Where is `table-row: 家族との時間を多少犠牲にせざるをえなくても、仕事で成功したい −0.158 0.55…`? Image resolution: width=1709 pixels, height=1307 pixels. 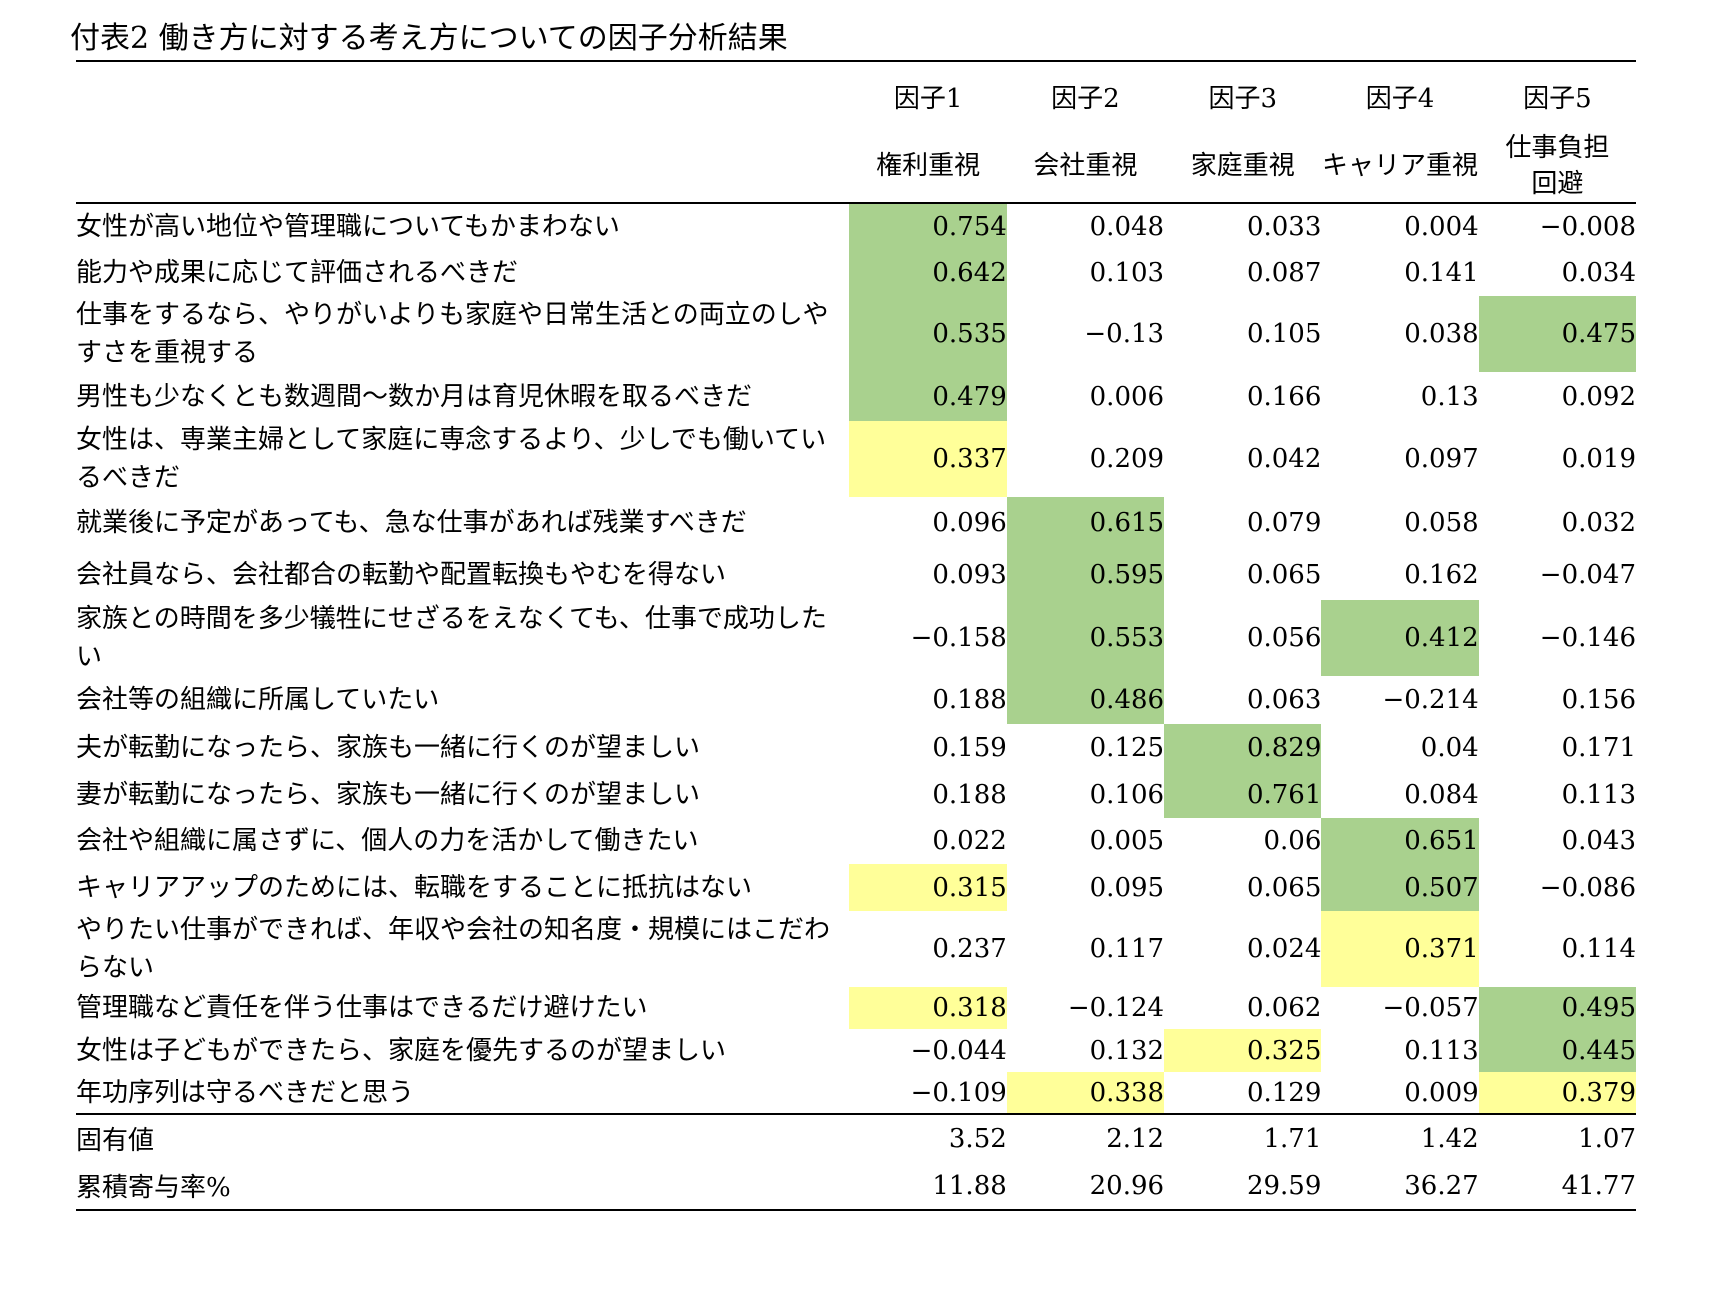
table-row: 家族との時間を多少犠牲にせざるをえなくても、仕事で成功したい −0.158 0.55… is located at coordinates (856, 638).